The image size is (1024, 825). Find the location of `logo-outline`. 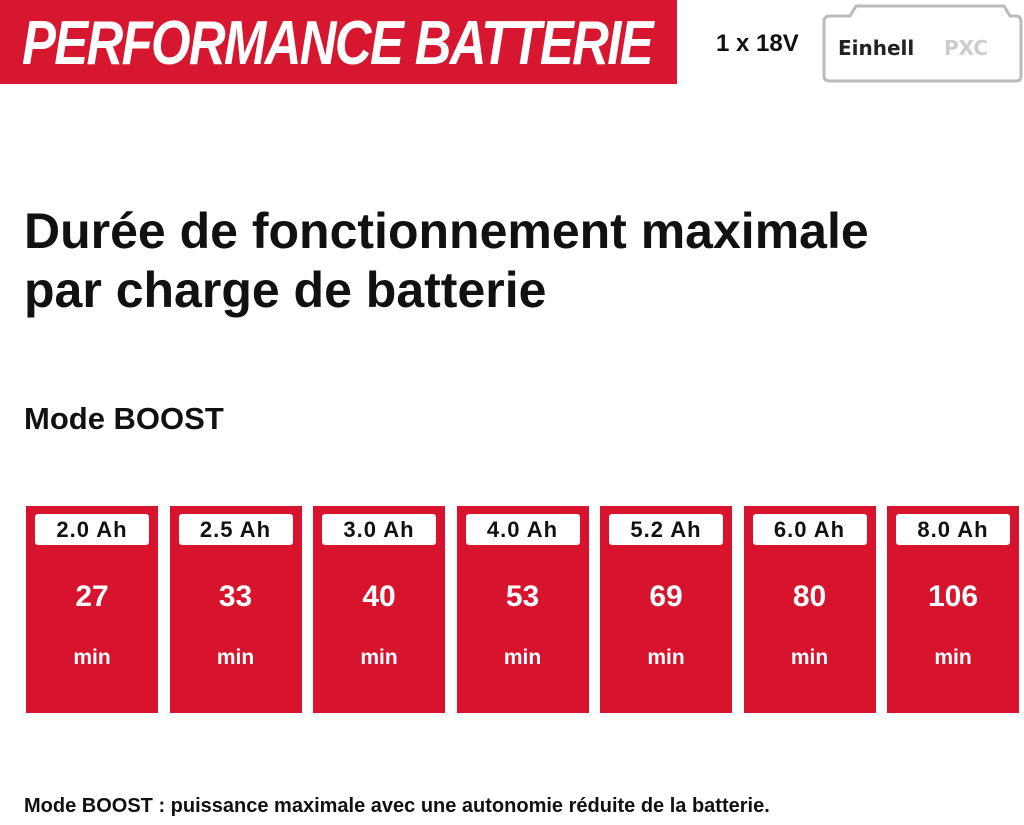

logo-outline is located at coordinates (922, 43).